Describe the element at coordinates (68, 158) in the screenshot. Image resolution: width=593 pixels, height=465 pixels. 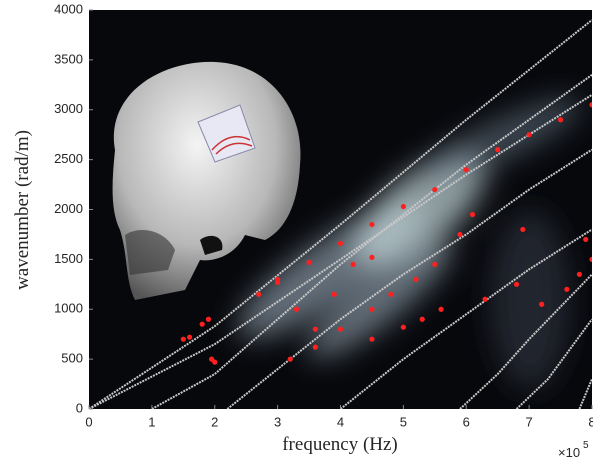
I see `y-tick-label: 2500` at that location.